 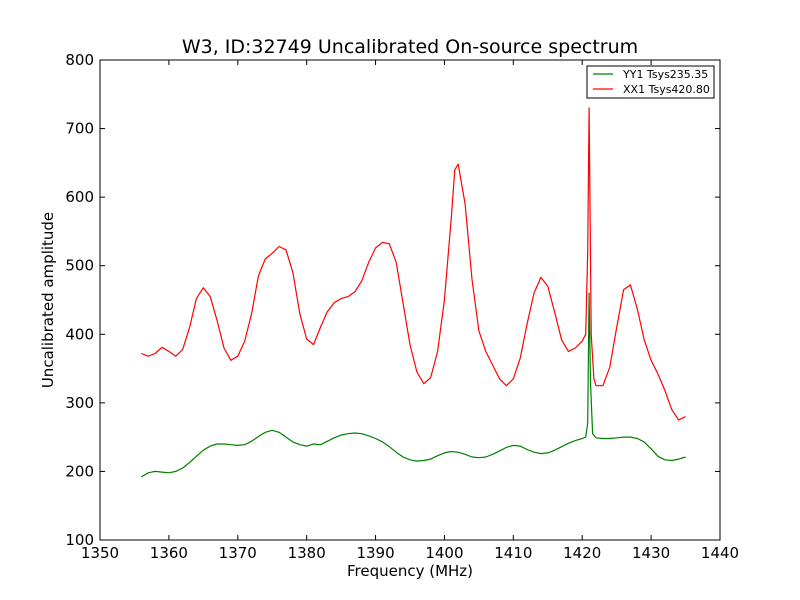 I want to click on x-tick-label: 1430, so click(x=651, y=553).